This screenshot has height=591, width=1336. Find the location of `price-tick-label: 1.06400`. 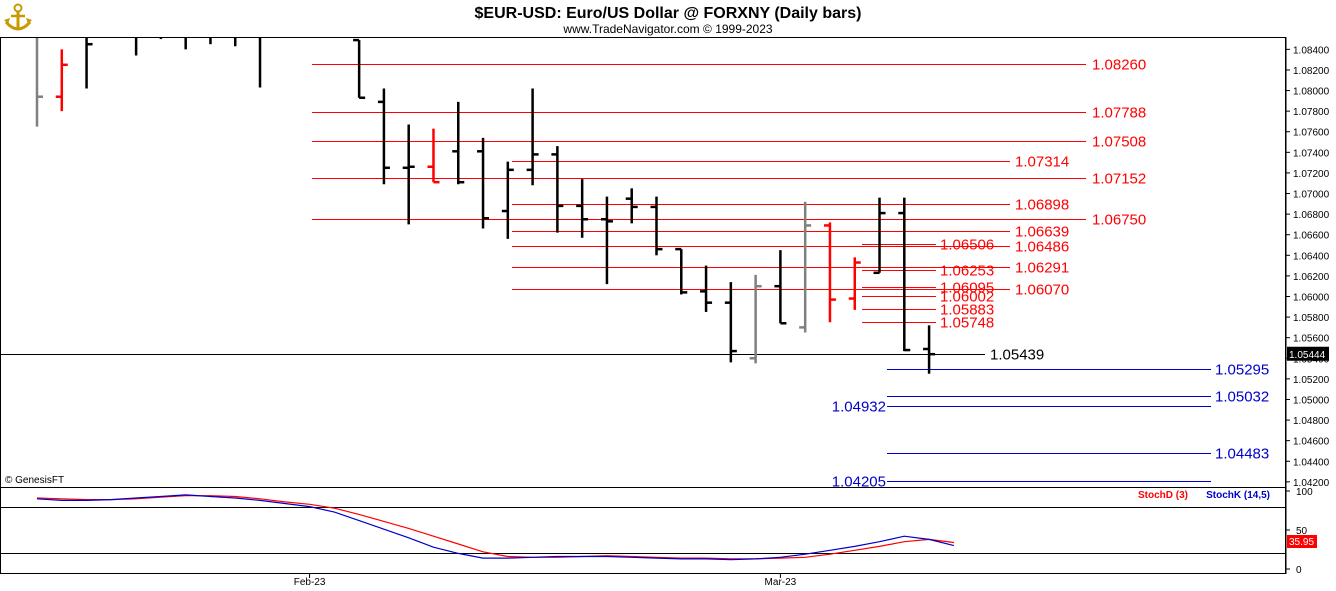

price-tick-label: 1.06400 is located at coordinates (1311, 256).